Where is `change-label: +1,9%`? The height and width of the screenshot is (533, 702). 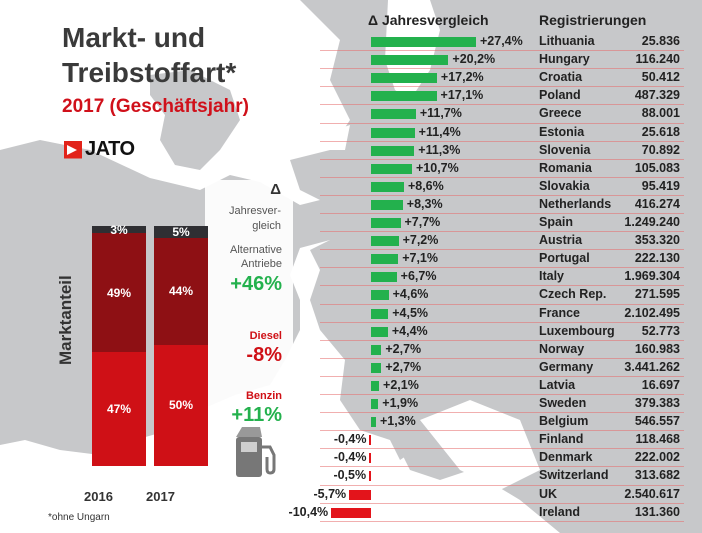 change-label: +1,9% is located at coordinates (400, 403).